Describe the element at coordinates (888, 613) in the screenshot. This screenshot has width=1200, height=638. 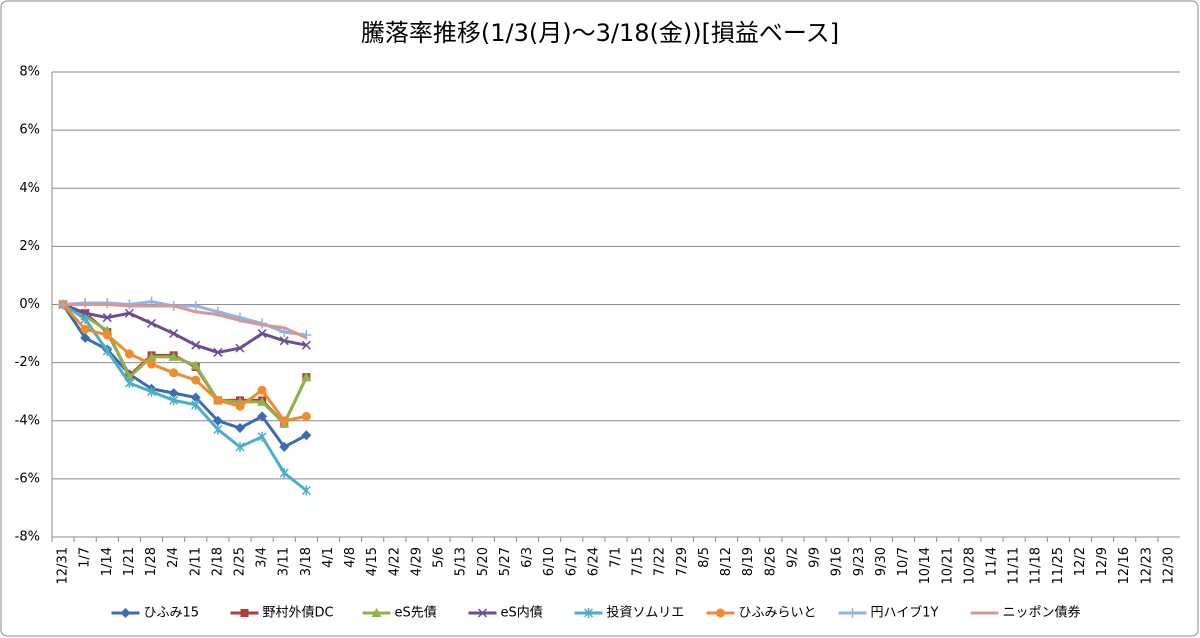
I see `legend-item: 円ハイブ1Y` at that location.